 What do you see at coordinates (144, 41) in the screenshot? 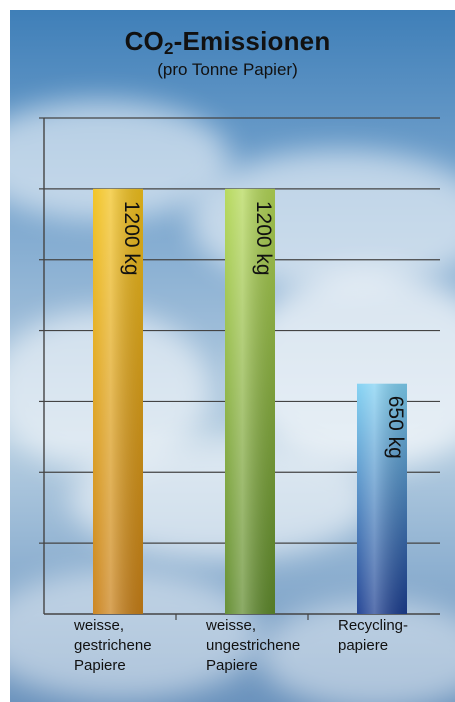
I see `title-co: CO` at bounding box center [144, 41].